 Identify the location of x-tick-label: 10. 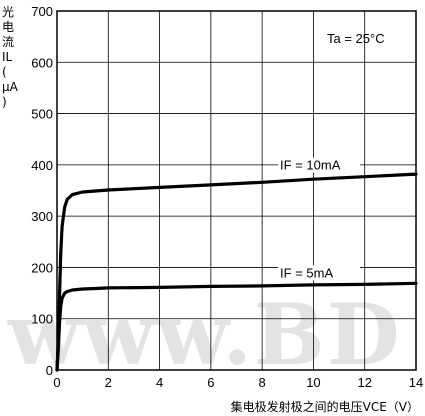
(313, 382).